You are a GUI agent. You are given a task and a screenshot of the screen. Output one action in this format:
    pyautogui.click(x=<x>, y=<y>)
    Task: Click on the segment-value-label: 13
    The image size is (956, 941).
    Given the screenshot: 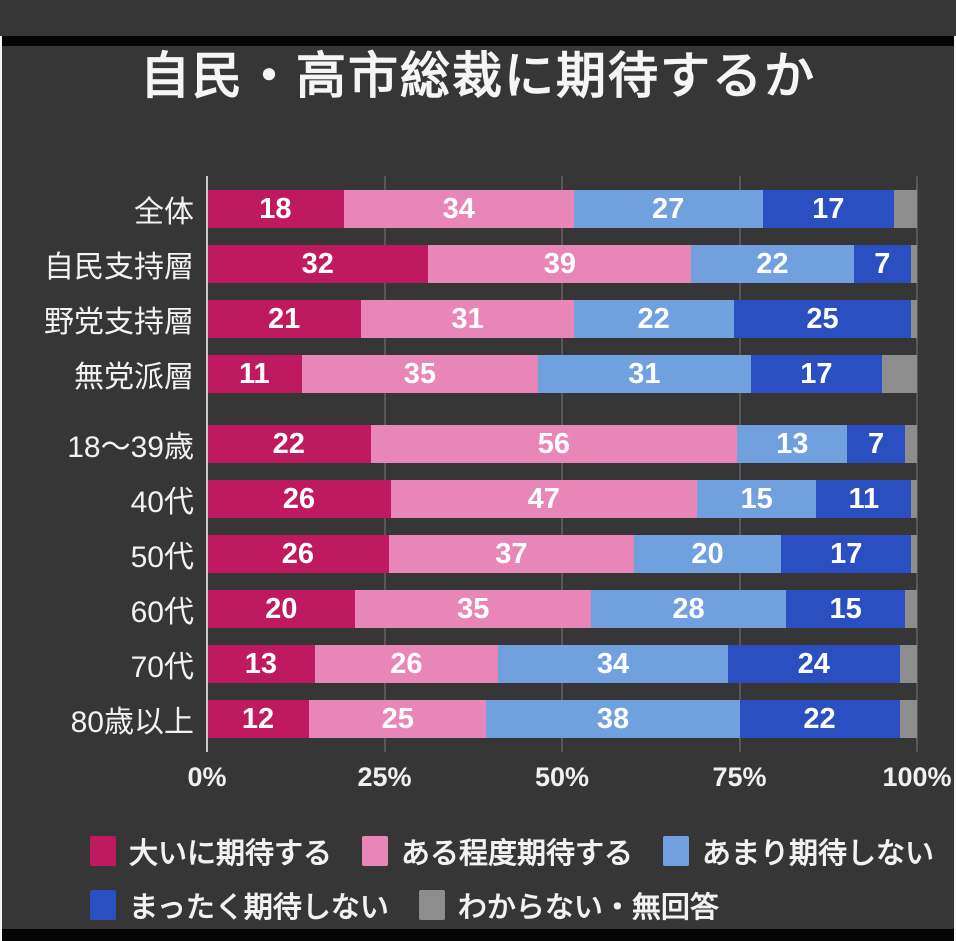 What is the action you would take?
    pyautogui.click(x=261, y=663)
    